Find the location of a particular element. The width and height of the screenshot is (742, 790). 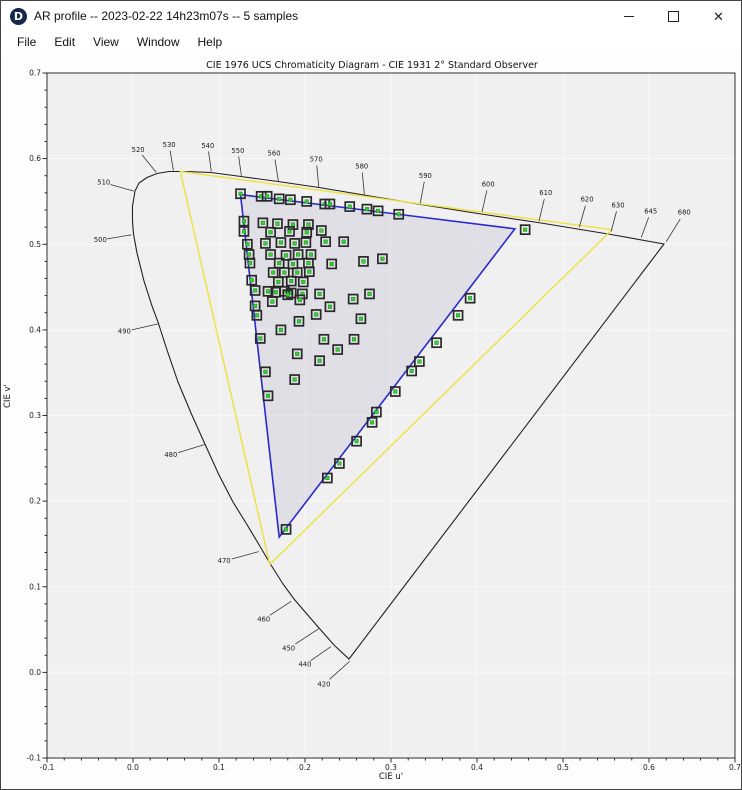

wavelength-label-560: 560 is located at coordinates (274, 153).